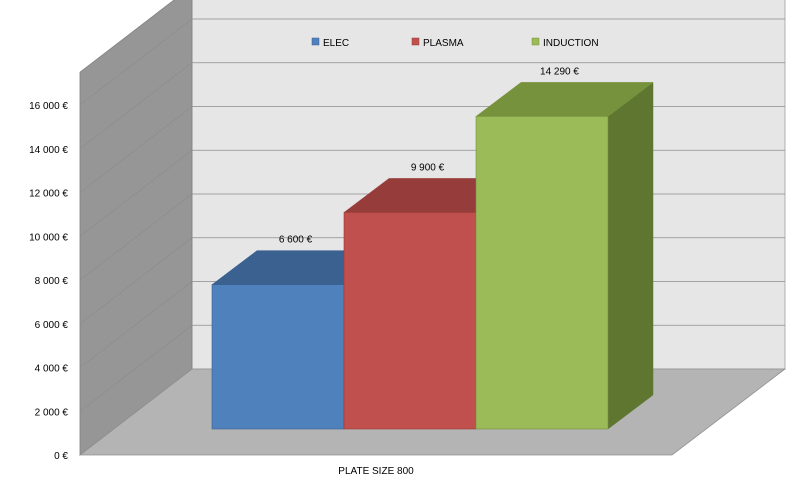 The height and width of the screenshot is (489, 810). I want to click on x-category-label: PLATE SIZE 800, so click(376, 471).